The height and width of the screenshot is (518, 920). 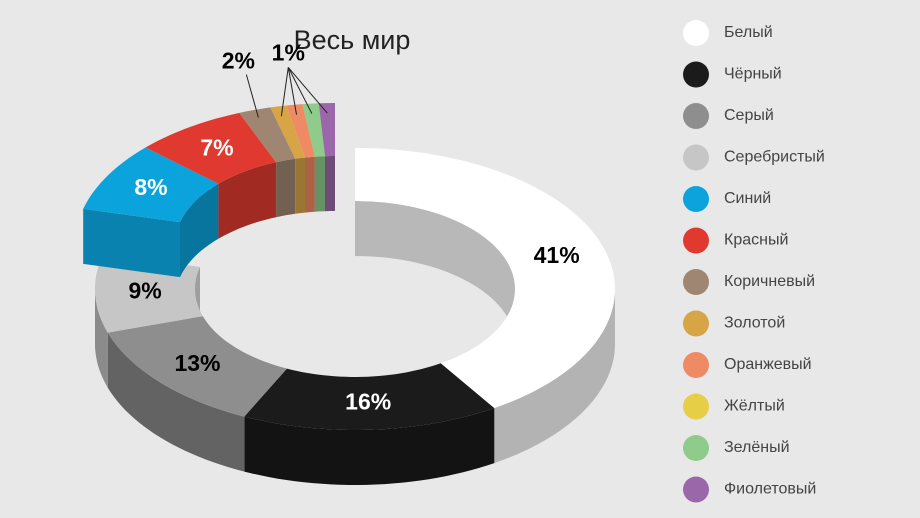 I want to click on legend-label: Белый, so click(x=748, y=32).